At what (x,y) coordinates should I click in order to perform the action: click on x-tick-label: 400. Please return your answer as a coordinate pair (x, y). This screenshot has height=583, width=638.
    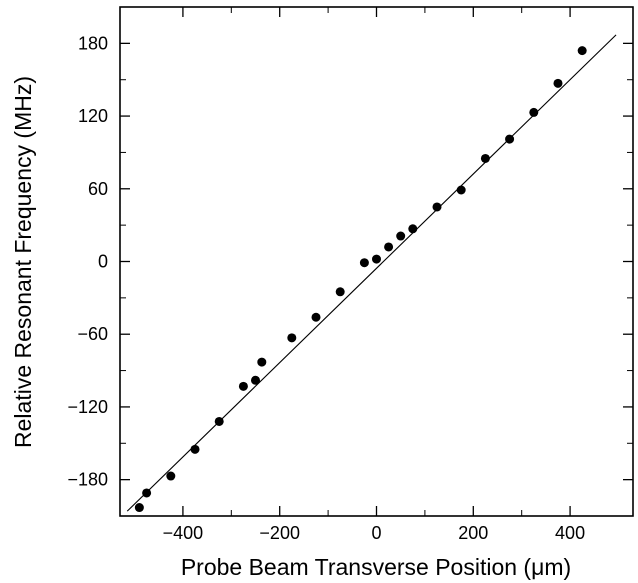
    Looking at the image, I should click on (570, 533).